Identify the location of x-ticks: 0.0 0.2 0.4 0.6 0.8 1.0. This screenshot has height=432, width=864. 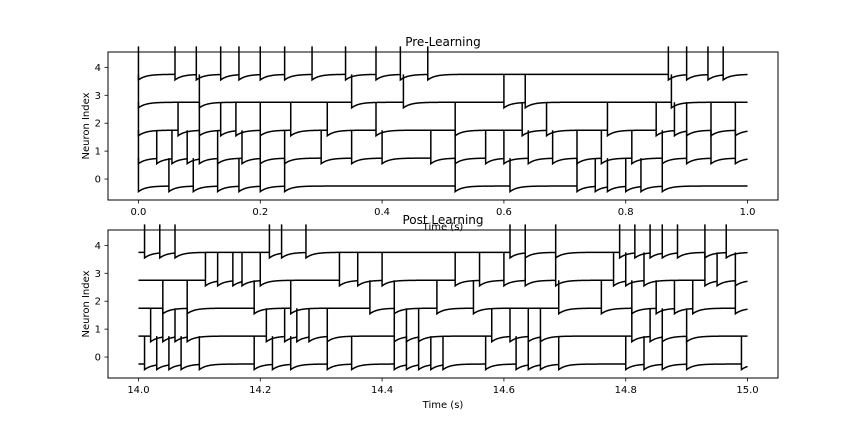
(443, 209).